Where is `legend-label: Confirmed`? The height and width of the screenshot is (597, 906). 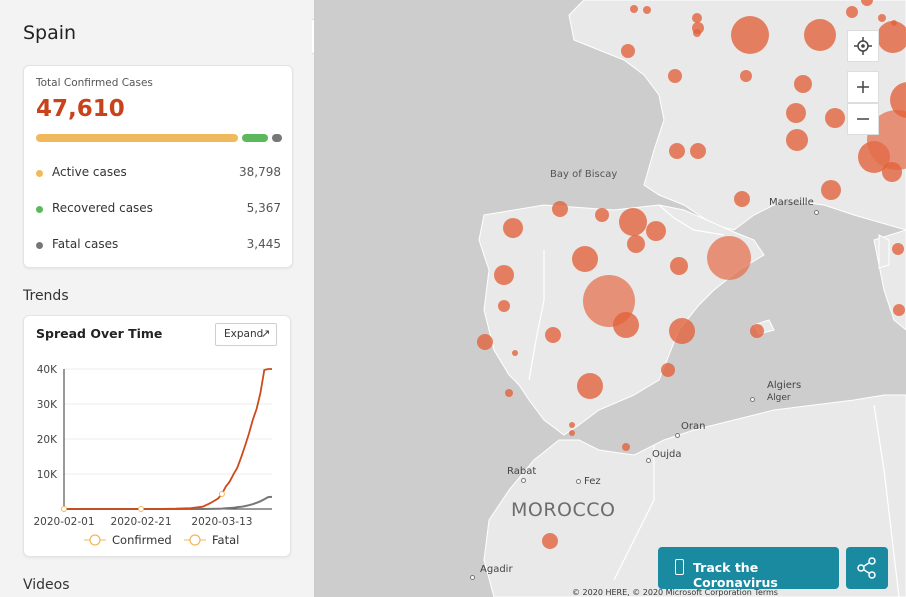
legend-label: Confirmed is located at coordinates (142, 540).